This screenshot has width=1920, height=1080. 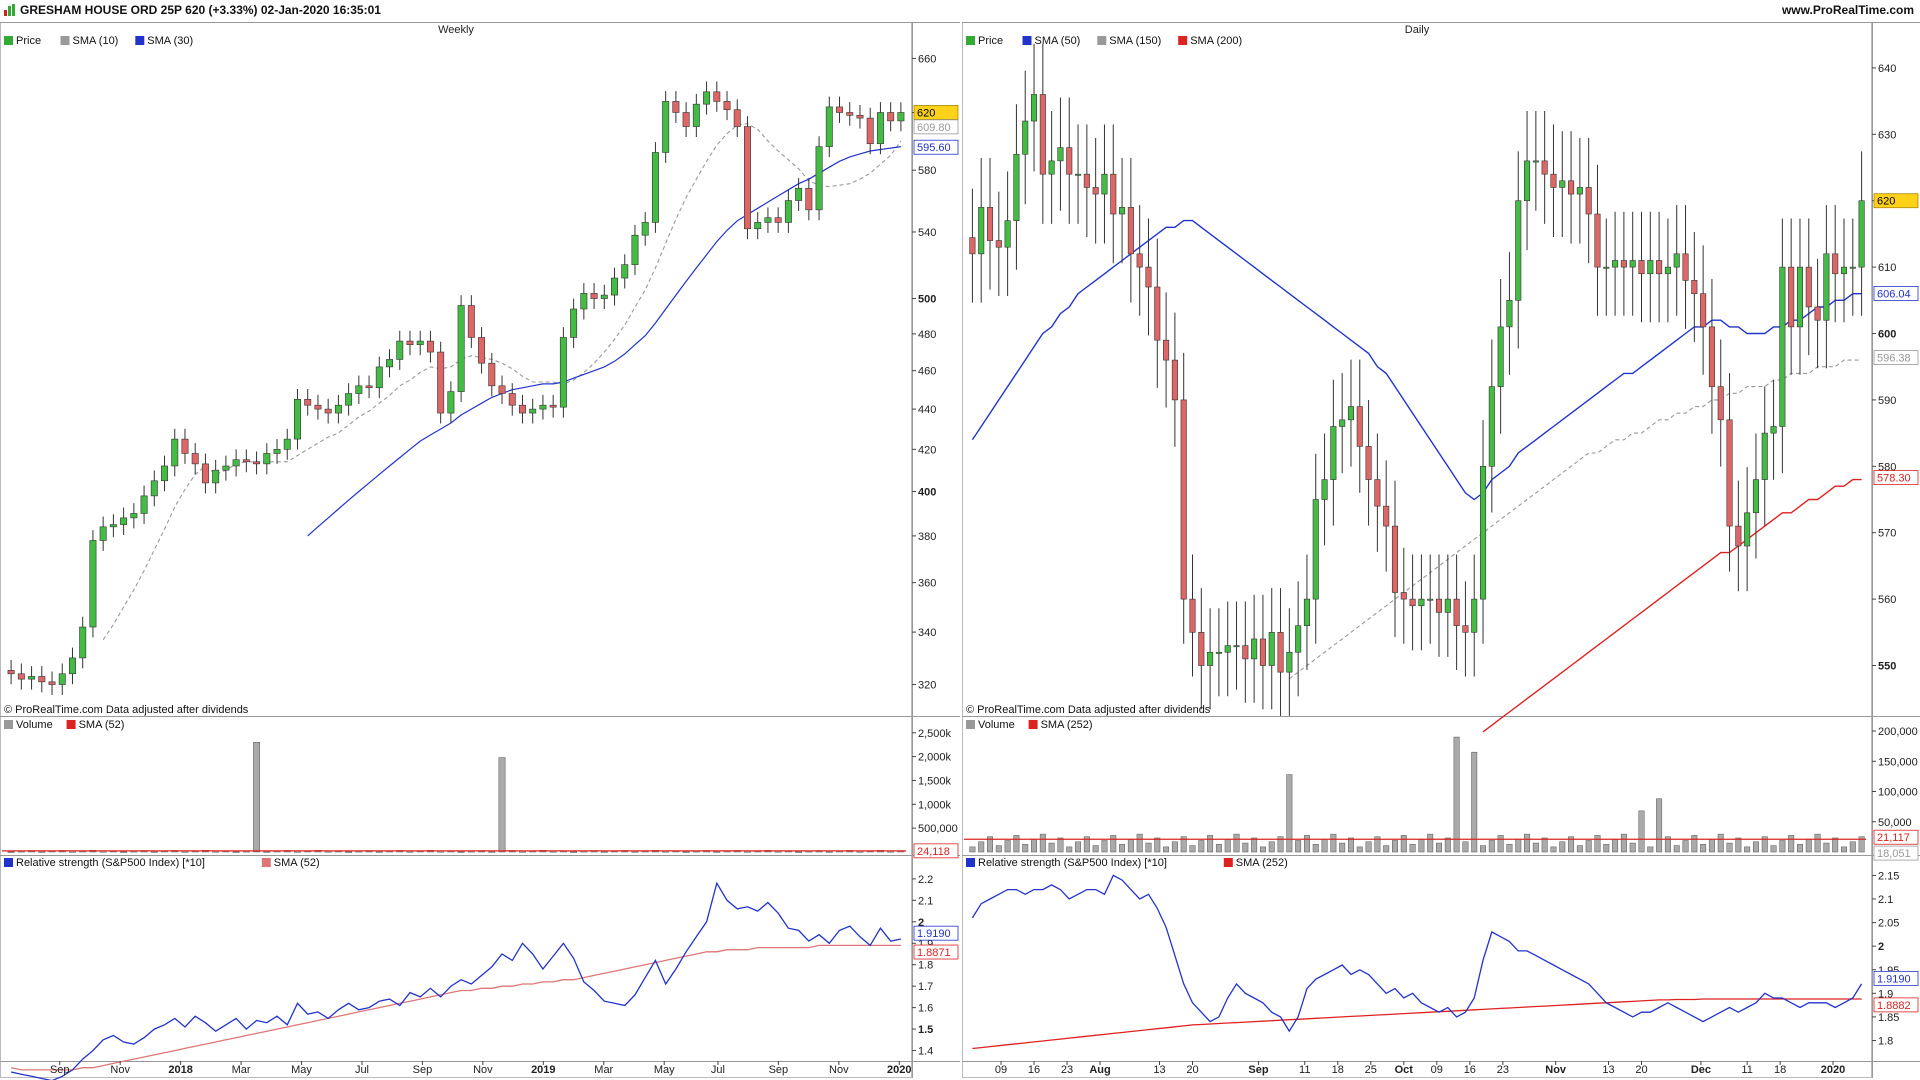 What do you see at coordinates (990, 41) in the screenshot?
I see `legend-label: Price` at bounding box center [990, 41].